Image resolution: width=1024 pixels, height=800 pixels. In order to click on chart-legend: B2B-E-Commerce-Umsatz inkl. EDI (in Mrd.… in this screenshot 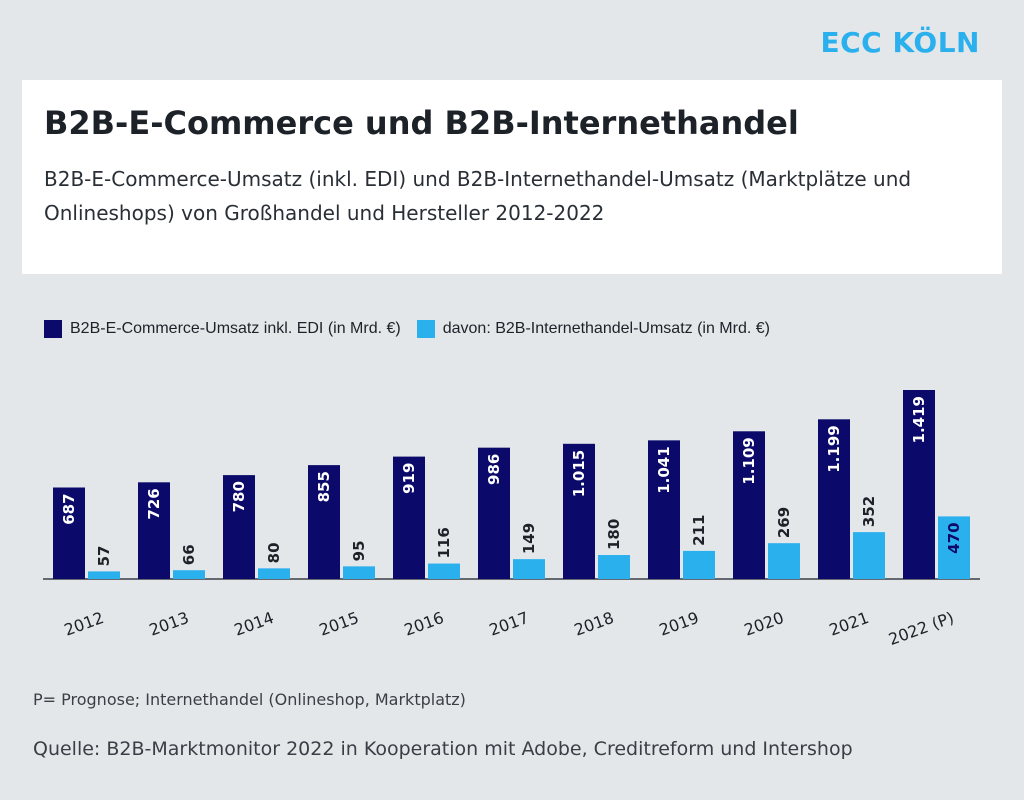, I will do `click(415, 329)`.